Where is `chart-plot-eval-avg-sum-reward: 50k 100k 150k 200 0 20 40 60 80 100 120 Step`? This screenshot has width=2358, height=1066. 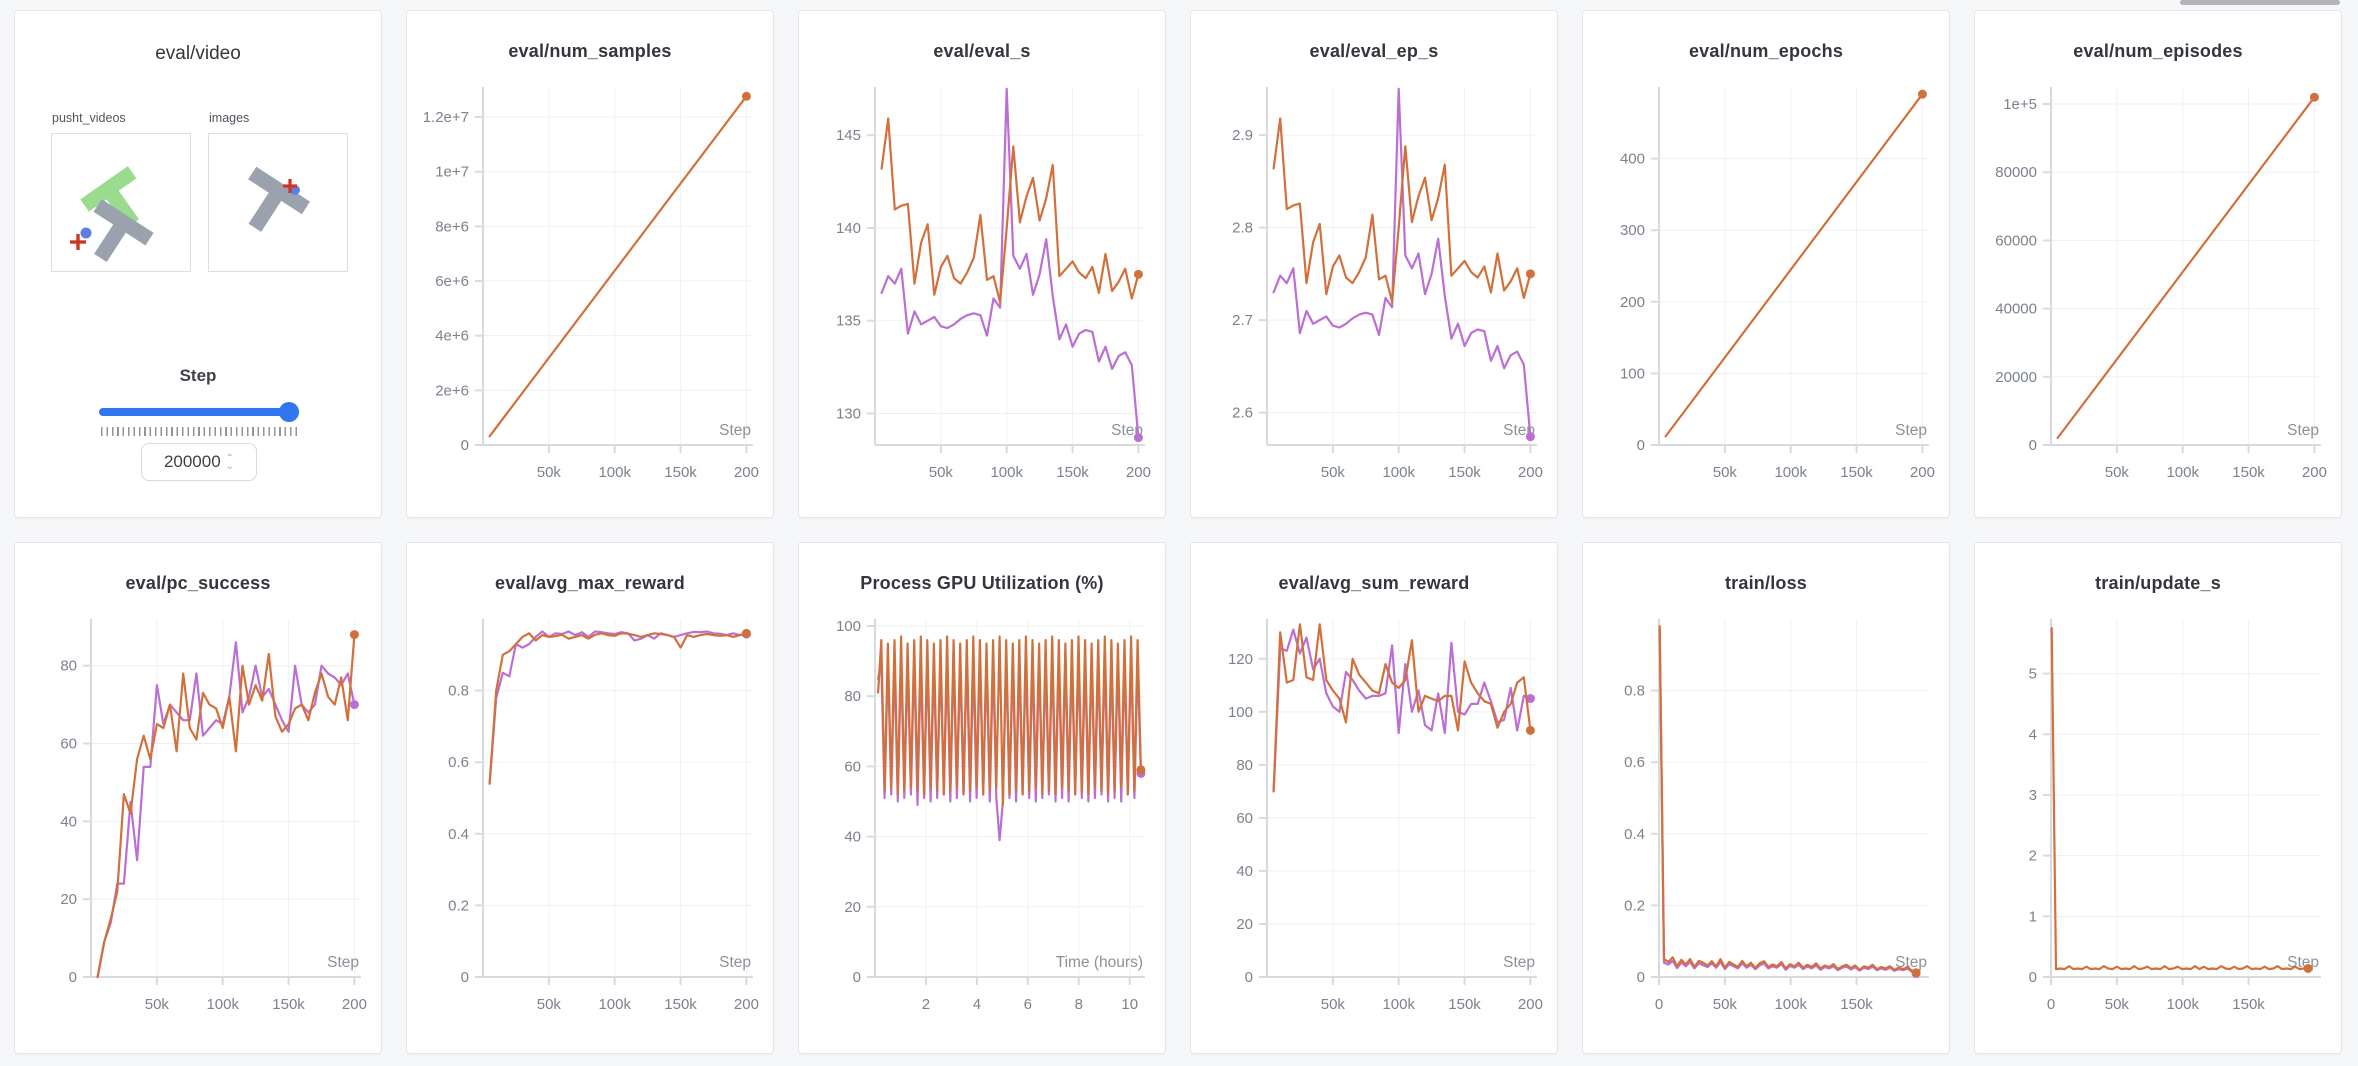
chart-plot-eval-avg-sum-reward: 50k 100k 150k 200 0 20 40 60 80 100 120 Step is located at coordinates (1374, 827).